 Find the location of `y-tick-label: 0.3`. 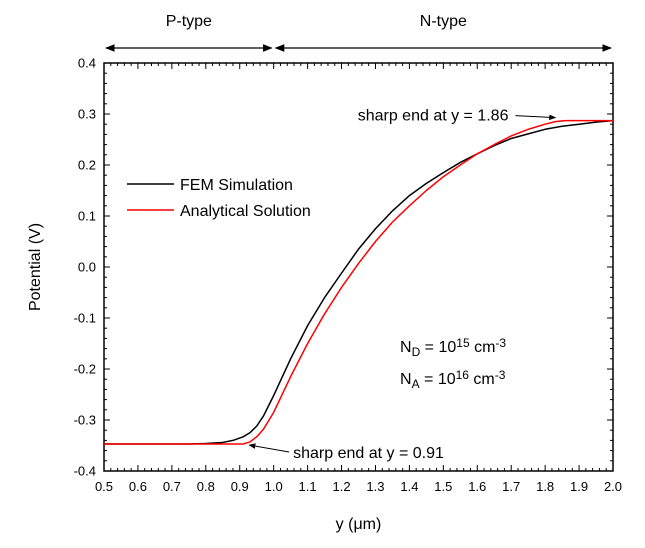

y-tick-label: 0.3 is located at coordinates (87, 114).